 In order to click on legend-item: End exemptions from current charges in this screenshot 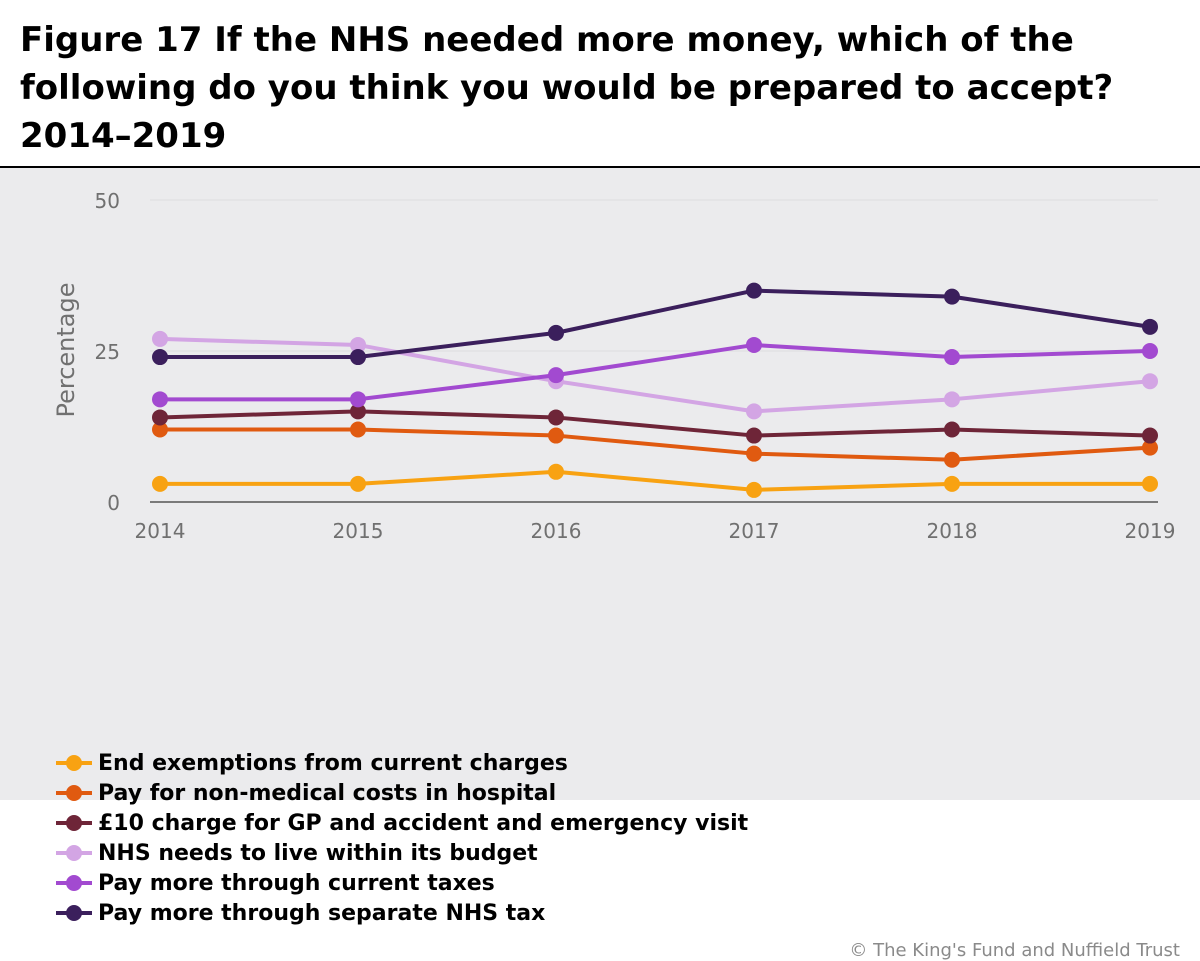, I will do `click(402, 763)`.